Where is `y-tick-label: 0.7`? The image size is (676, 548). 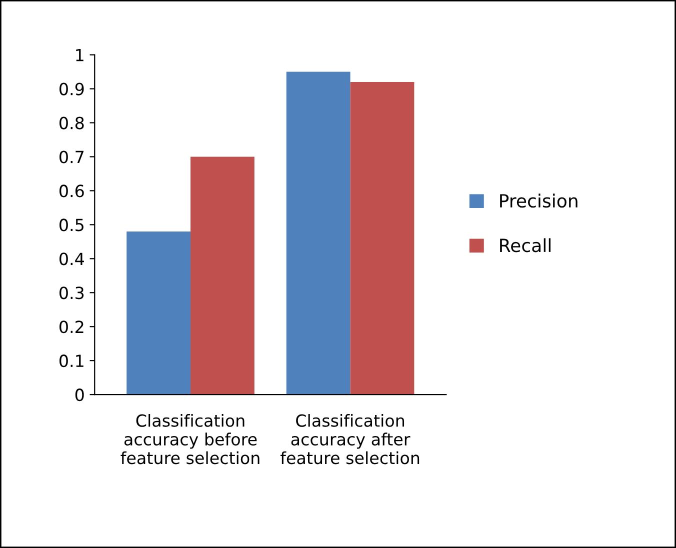
y-tick-label: 0.7 is located at coordinates (72, 157).